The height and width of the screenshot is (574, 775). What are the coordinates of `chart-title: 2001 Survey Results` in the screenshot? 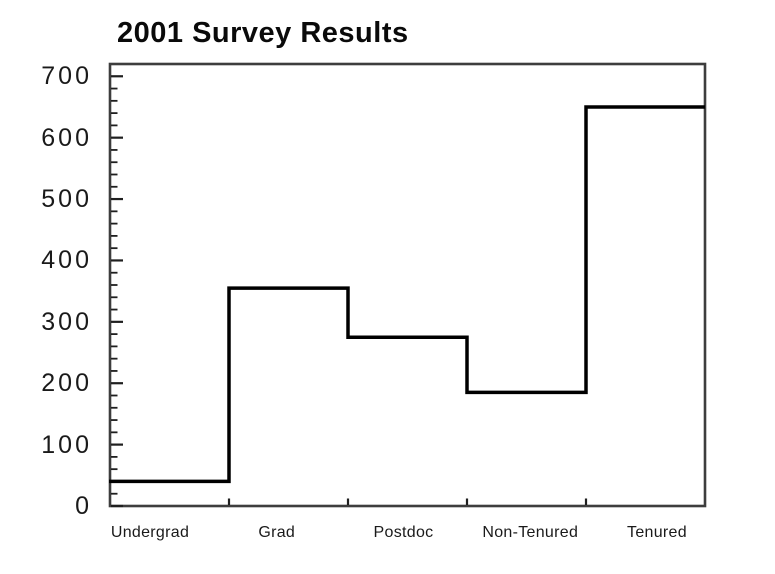 It's located at (263, 33).